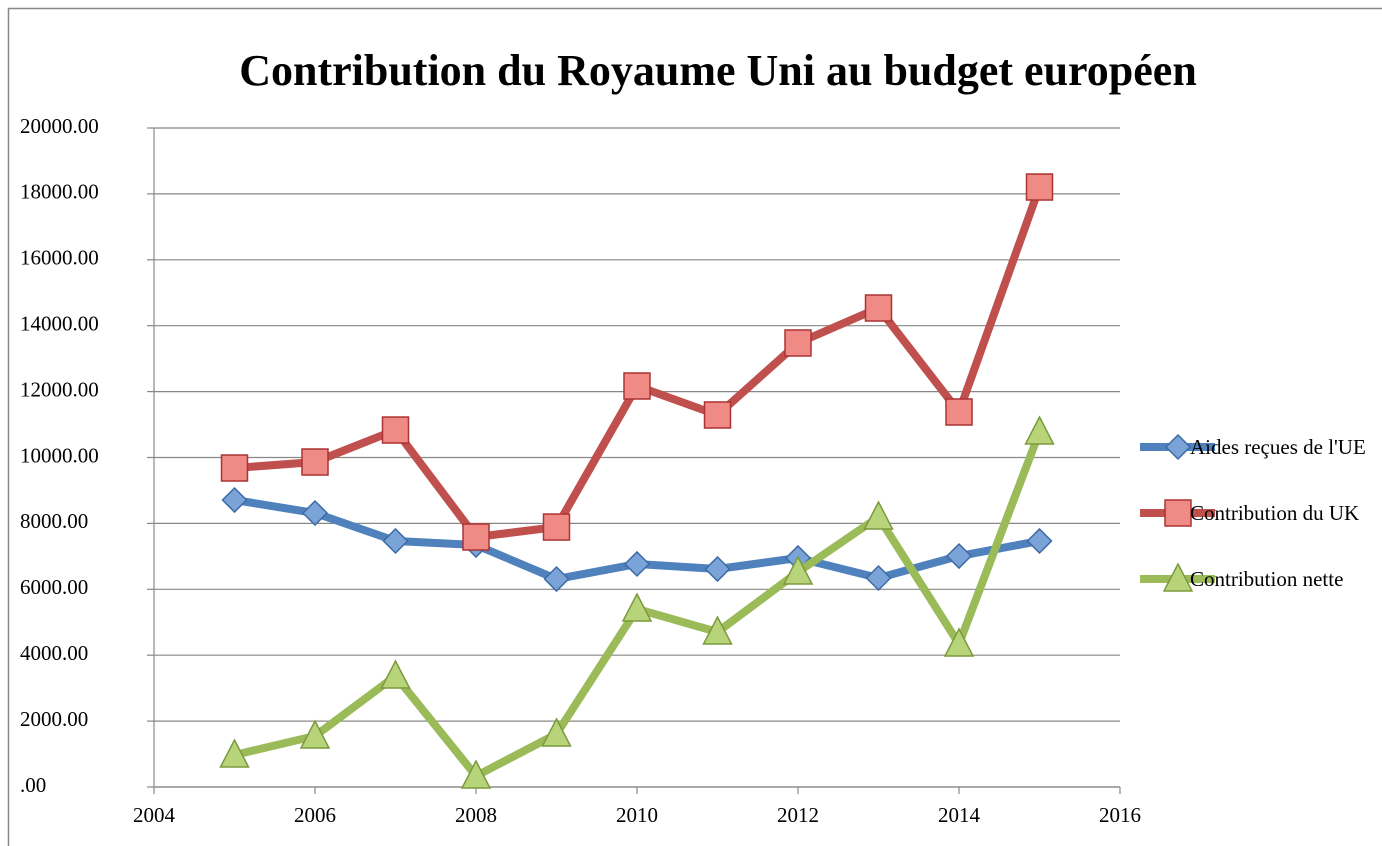  I want to click on legend-label: Contribution du UK, so click(1275, 513).